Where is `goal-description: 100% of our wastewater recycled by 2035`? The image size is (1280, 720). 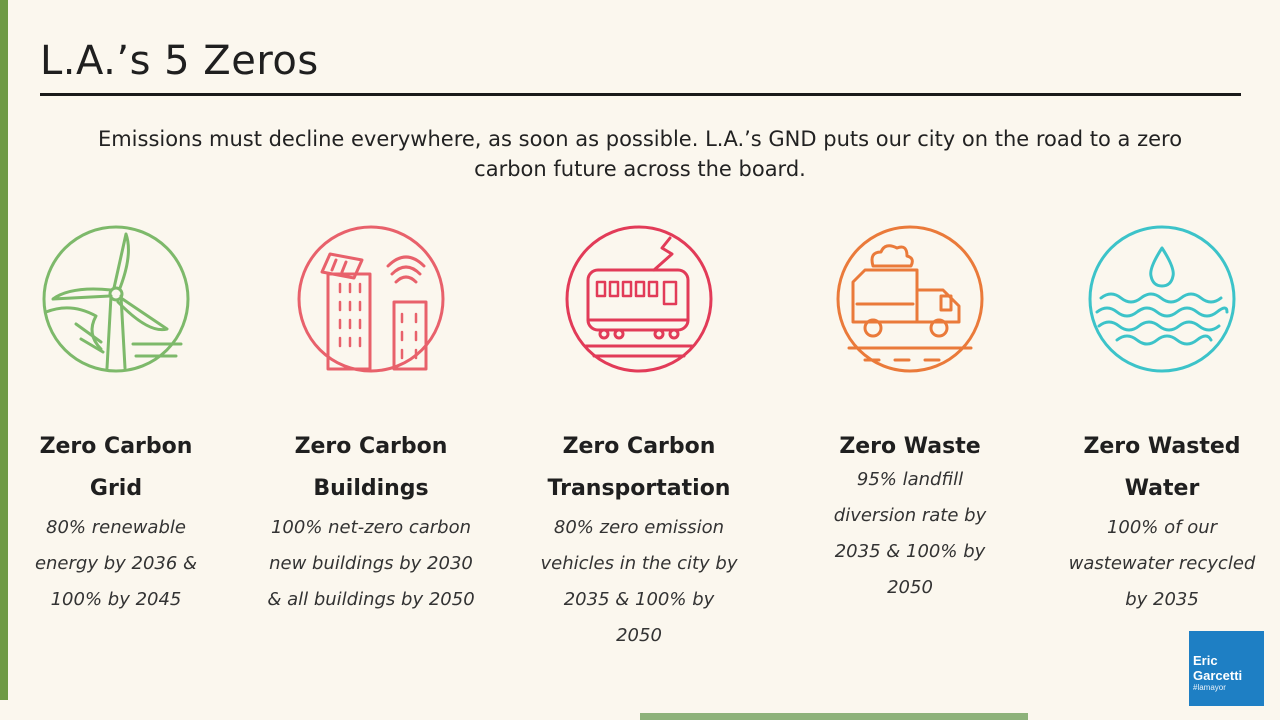
goal-description: 100% of our wastewater recycled by 2035 is located at coordinates (1162, 563).